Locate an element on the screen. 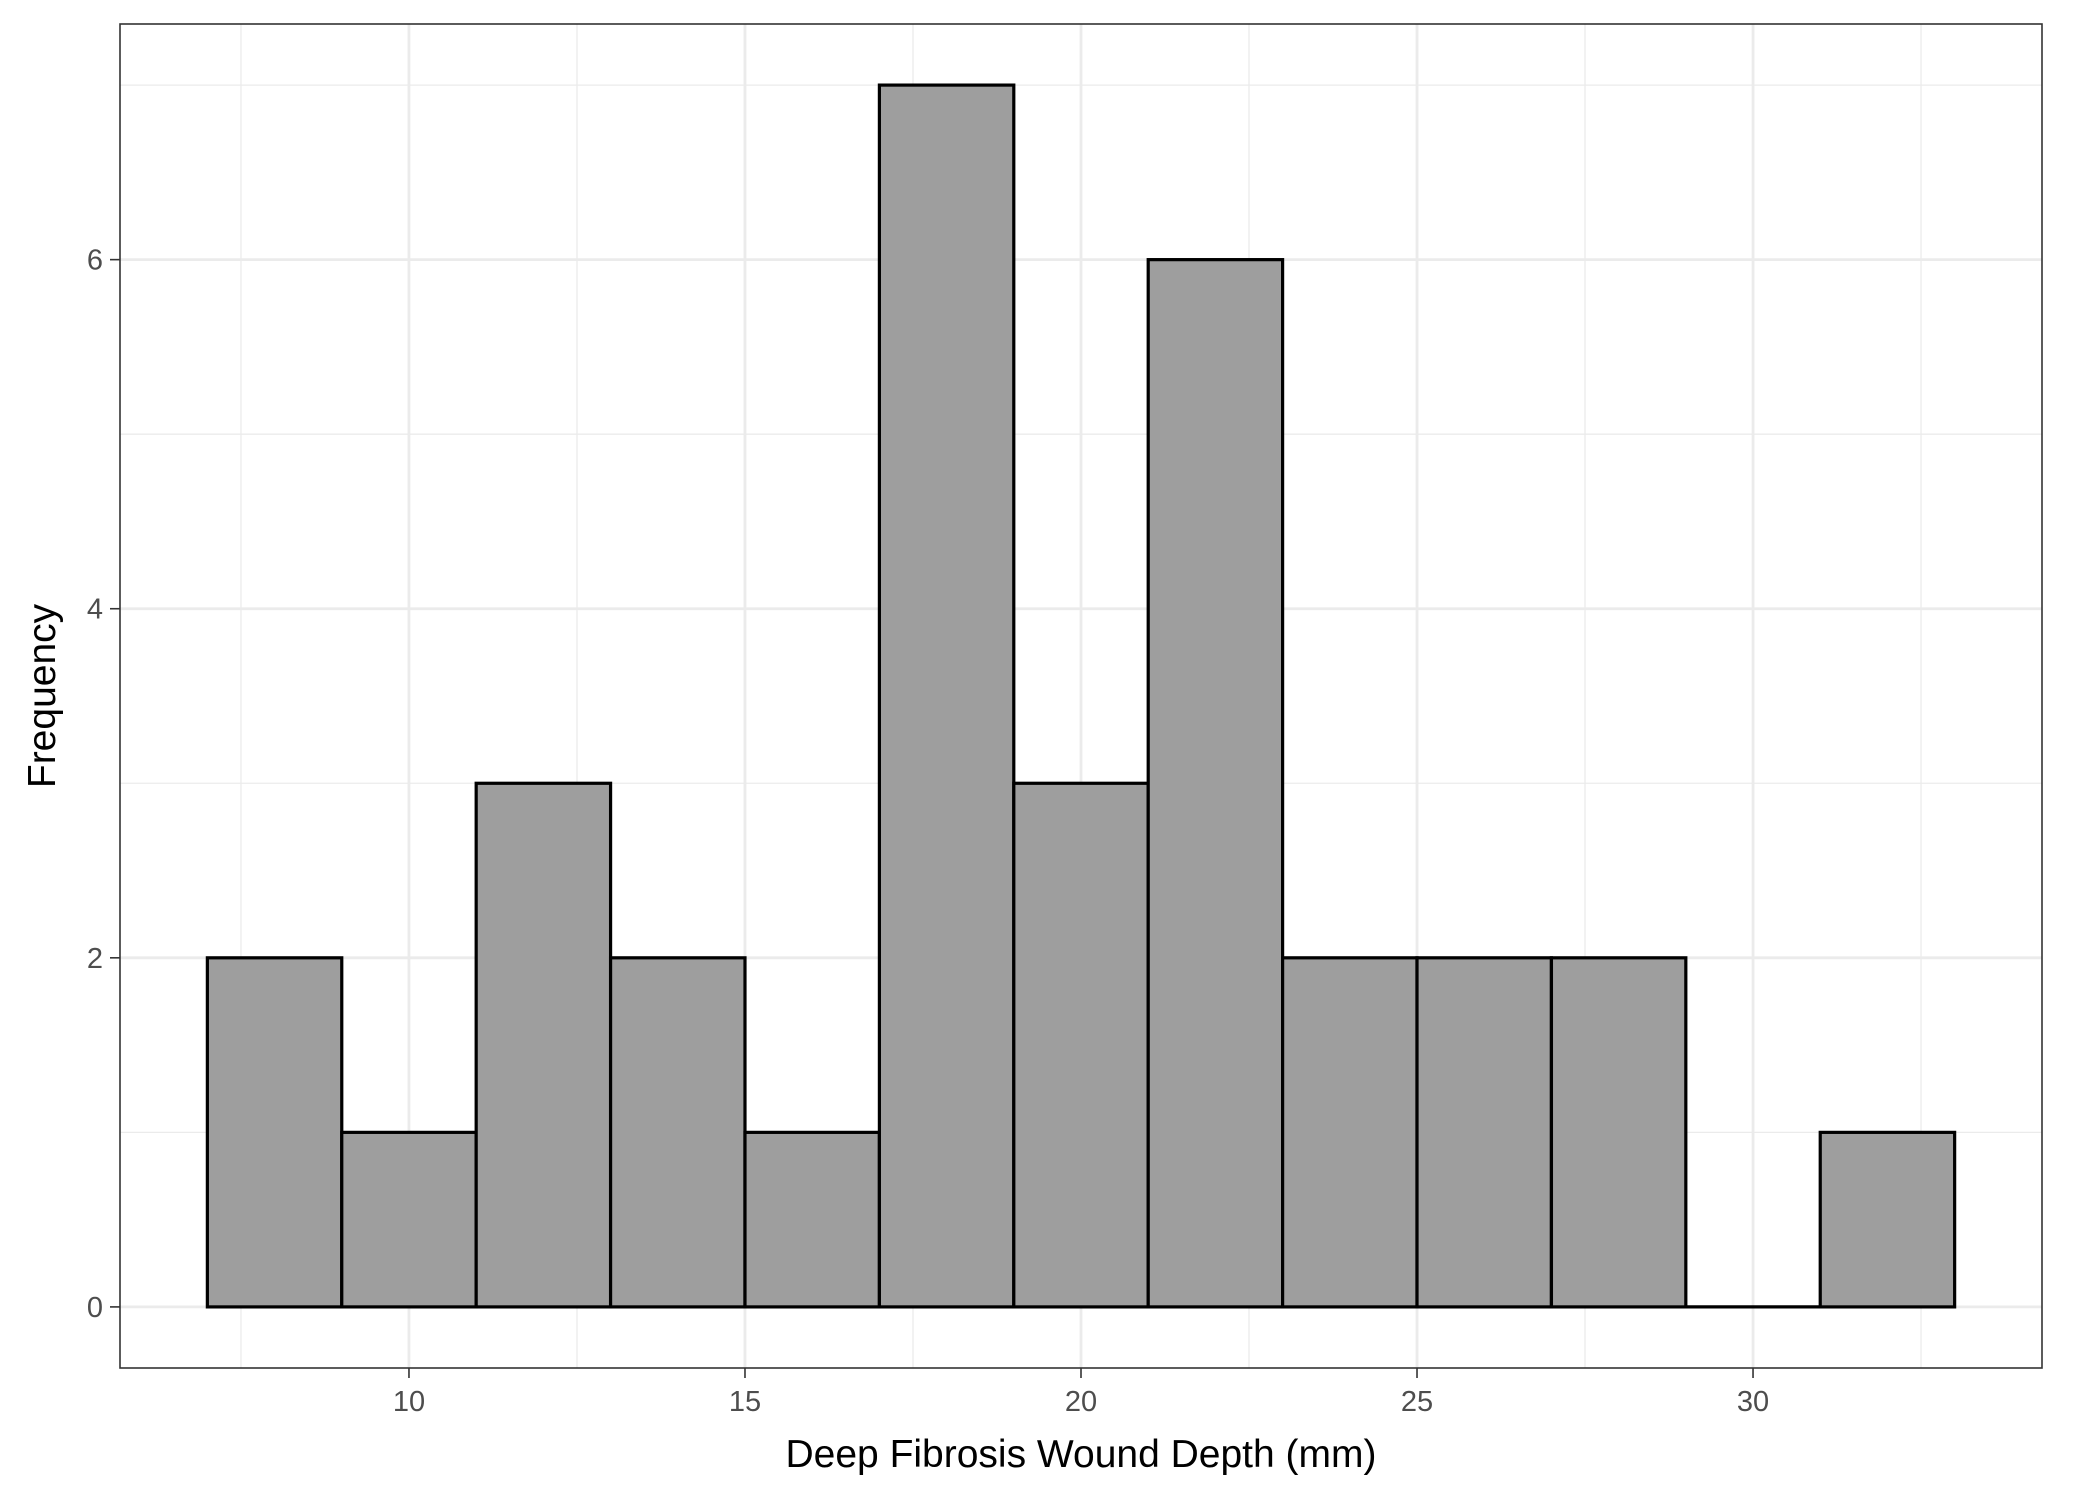  x-axis-ticks: 10 15 20 25 30 is located at coordinates (1081, 1393).